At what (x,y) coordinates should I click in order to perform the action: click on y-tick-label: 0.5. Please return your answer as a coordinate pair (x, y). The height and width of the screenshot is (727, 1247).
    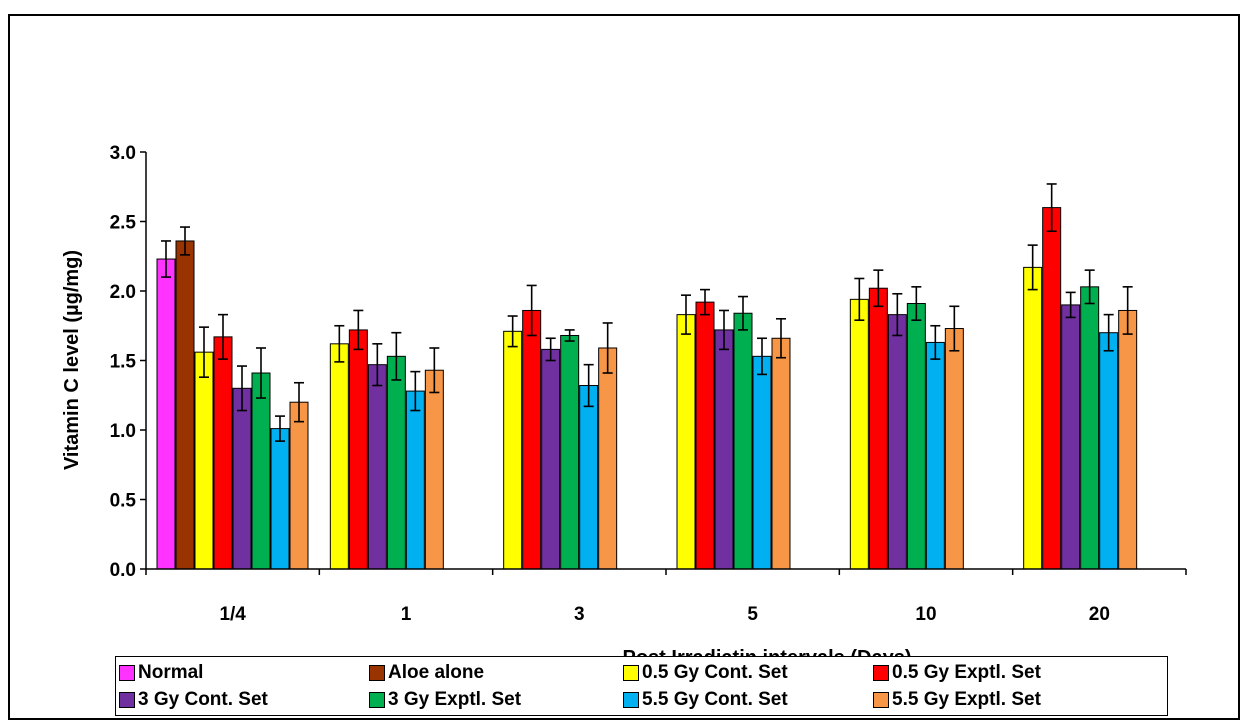
    Looking at the image, I should click on (123, 501).